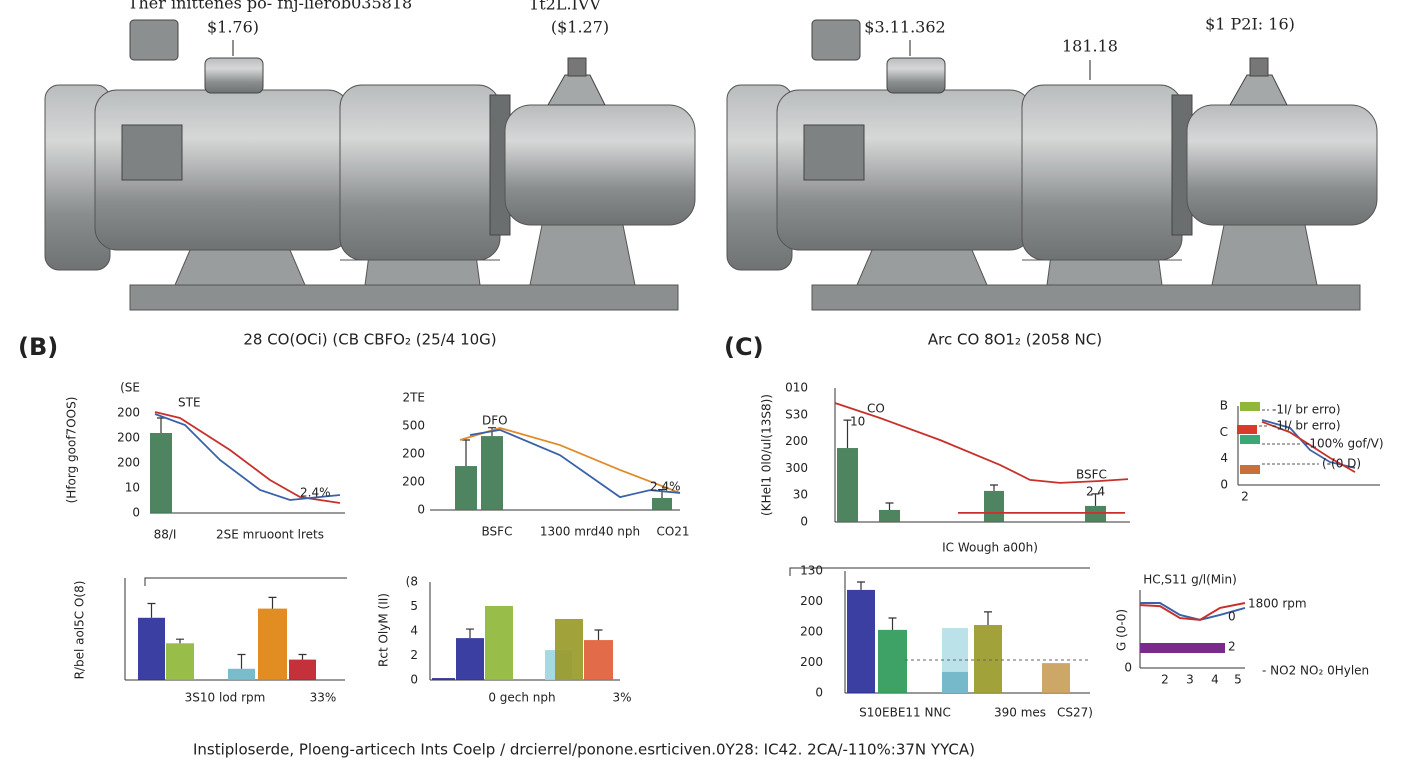 This screenshot has height=768, width=1408. I want to click on y-axis-label: Rct OlyM (II), so click(384, 630).